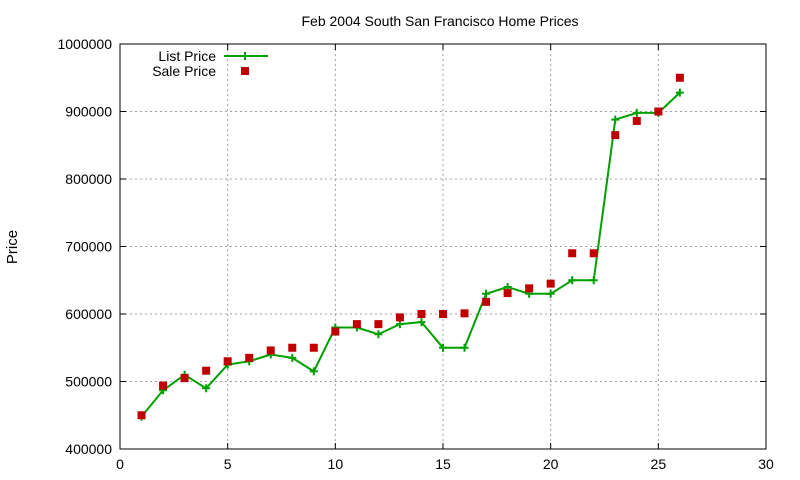 The height and width of the screenshot is (480, 800). What do you see at coordinates (766, 464) in the screenshot?
I see `x-tick-label: 30` at bounding box center [766, 464].